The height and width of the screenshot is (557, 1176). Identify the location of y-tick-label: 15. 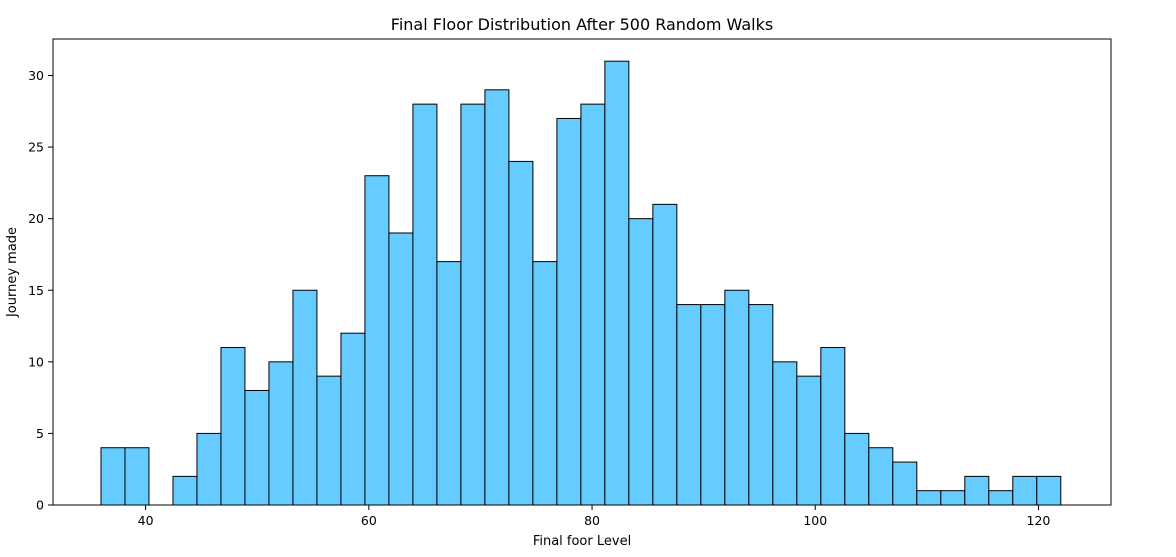
(36, 290).